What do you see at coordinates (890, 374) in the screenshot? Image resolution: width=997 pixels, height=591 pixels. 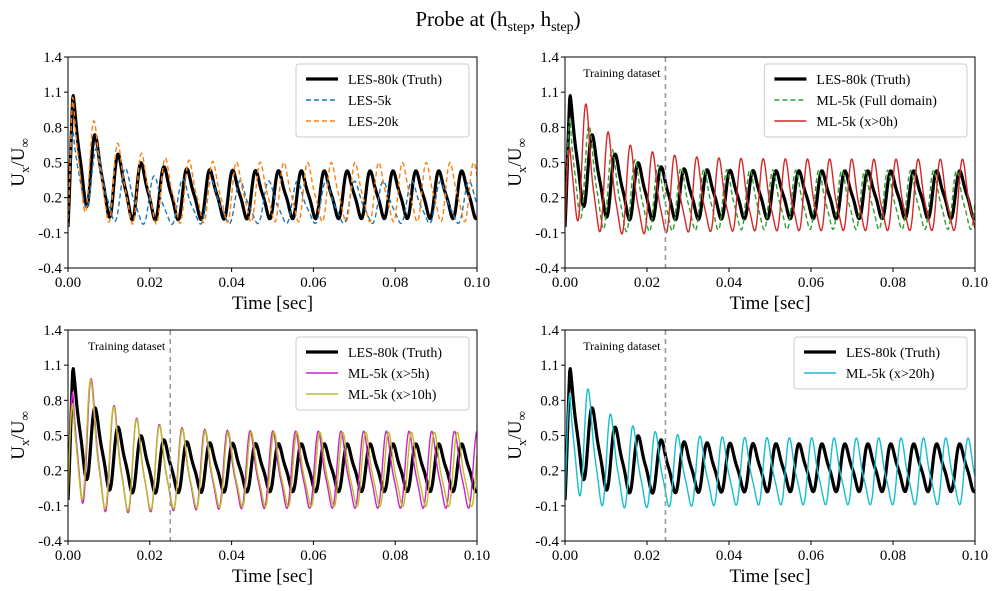 I see `legend-entry-label: ML-5k (x>20h)` at bounding box center [890, 374].